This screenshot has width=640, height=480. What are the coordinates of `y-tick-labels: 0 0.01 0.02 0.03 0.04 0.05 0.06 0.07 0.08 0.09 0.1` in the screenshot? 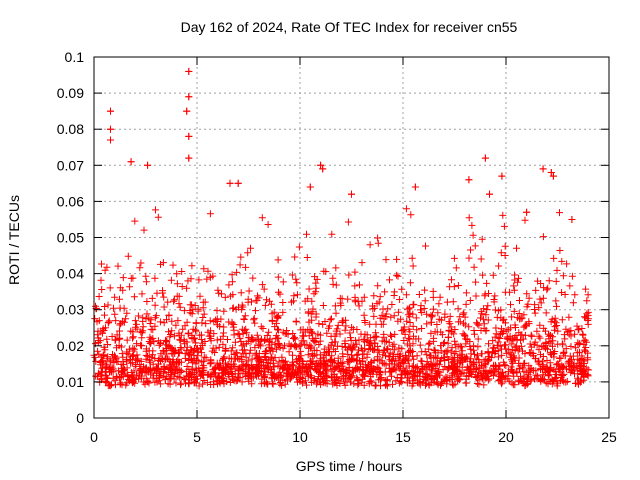 It's located at (70, 237).